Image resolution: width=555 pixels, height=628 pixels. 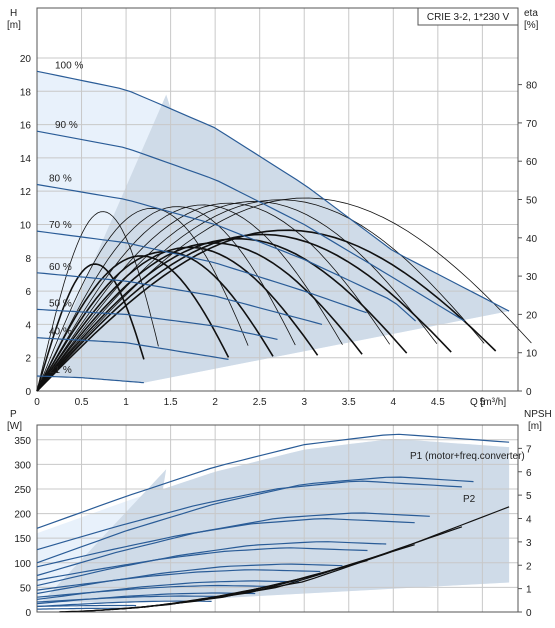 I want to click on x-axis-title: Q [m³/h], so click(x=488, y=402).